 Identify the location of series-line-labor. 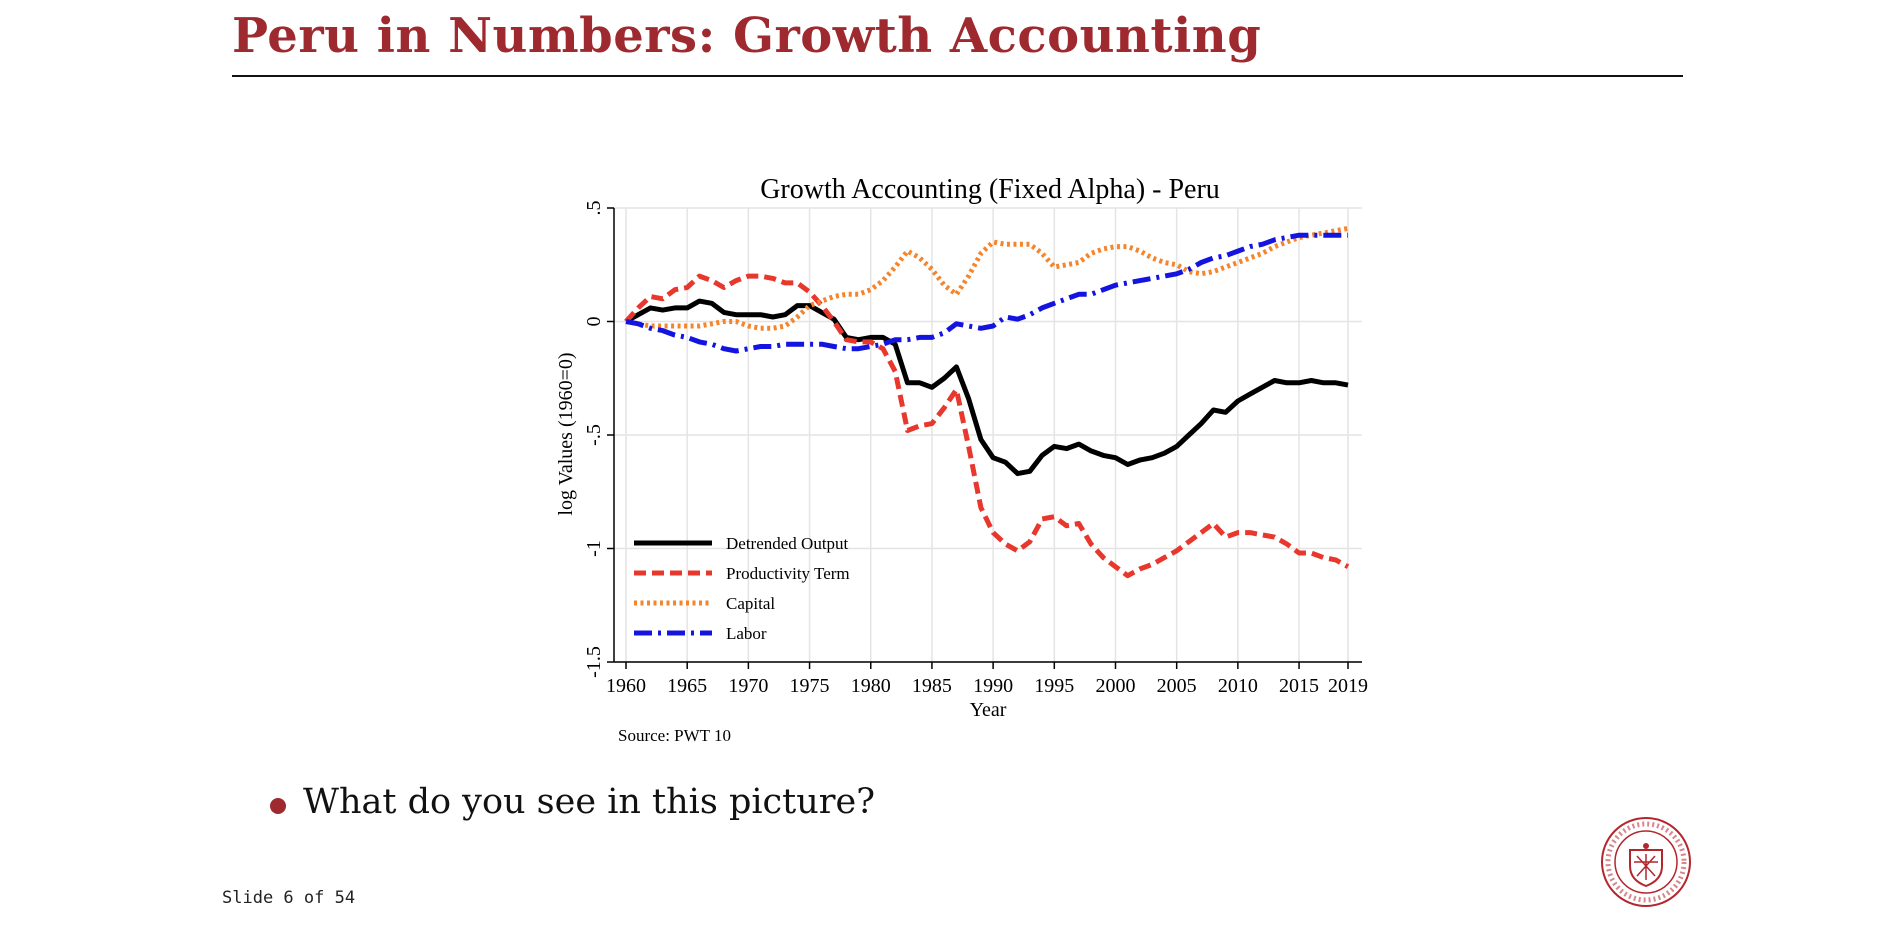
(986, 293).